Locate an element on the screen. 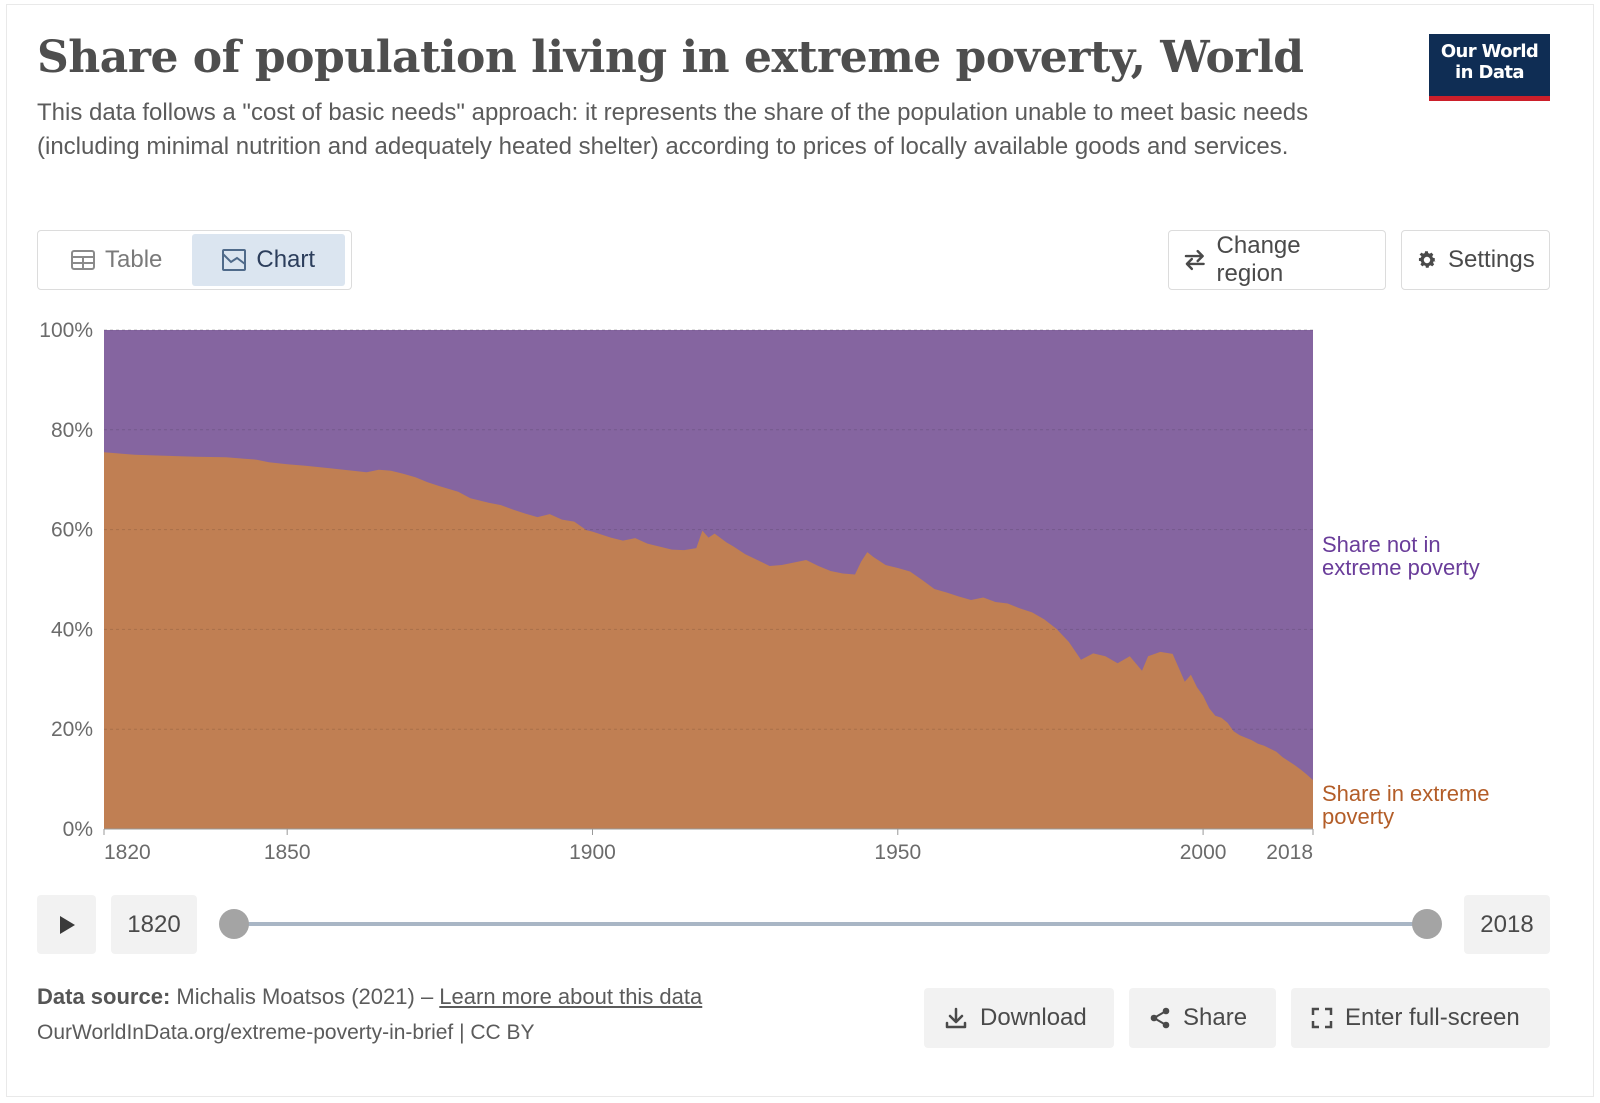 Image resolution: width=1600 pixels, height=1103 pixels. x-tick-label: 1820 is located at coordinates (127, 852).